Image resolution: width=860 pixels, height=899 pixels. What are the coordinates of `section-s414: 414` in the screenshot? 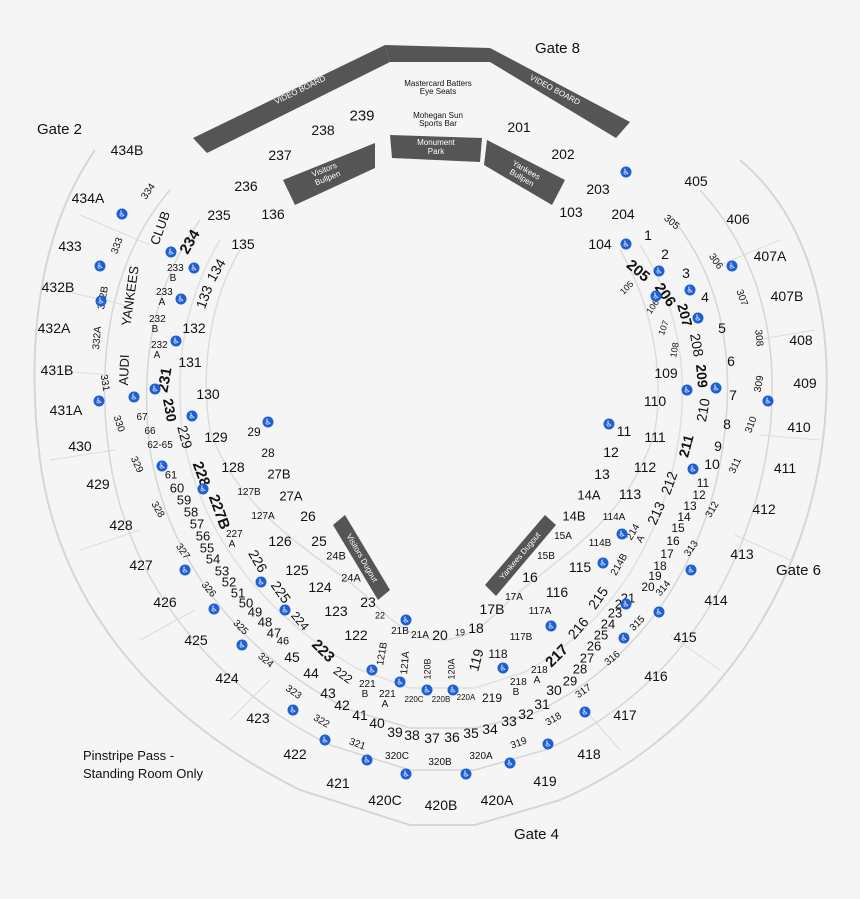 It's located at (716, 600).